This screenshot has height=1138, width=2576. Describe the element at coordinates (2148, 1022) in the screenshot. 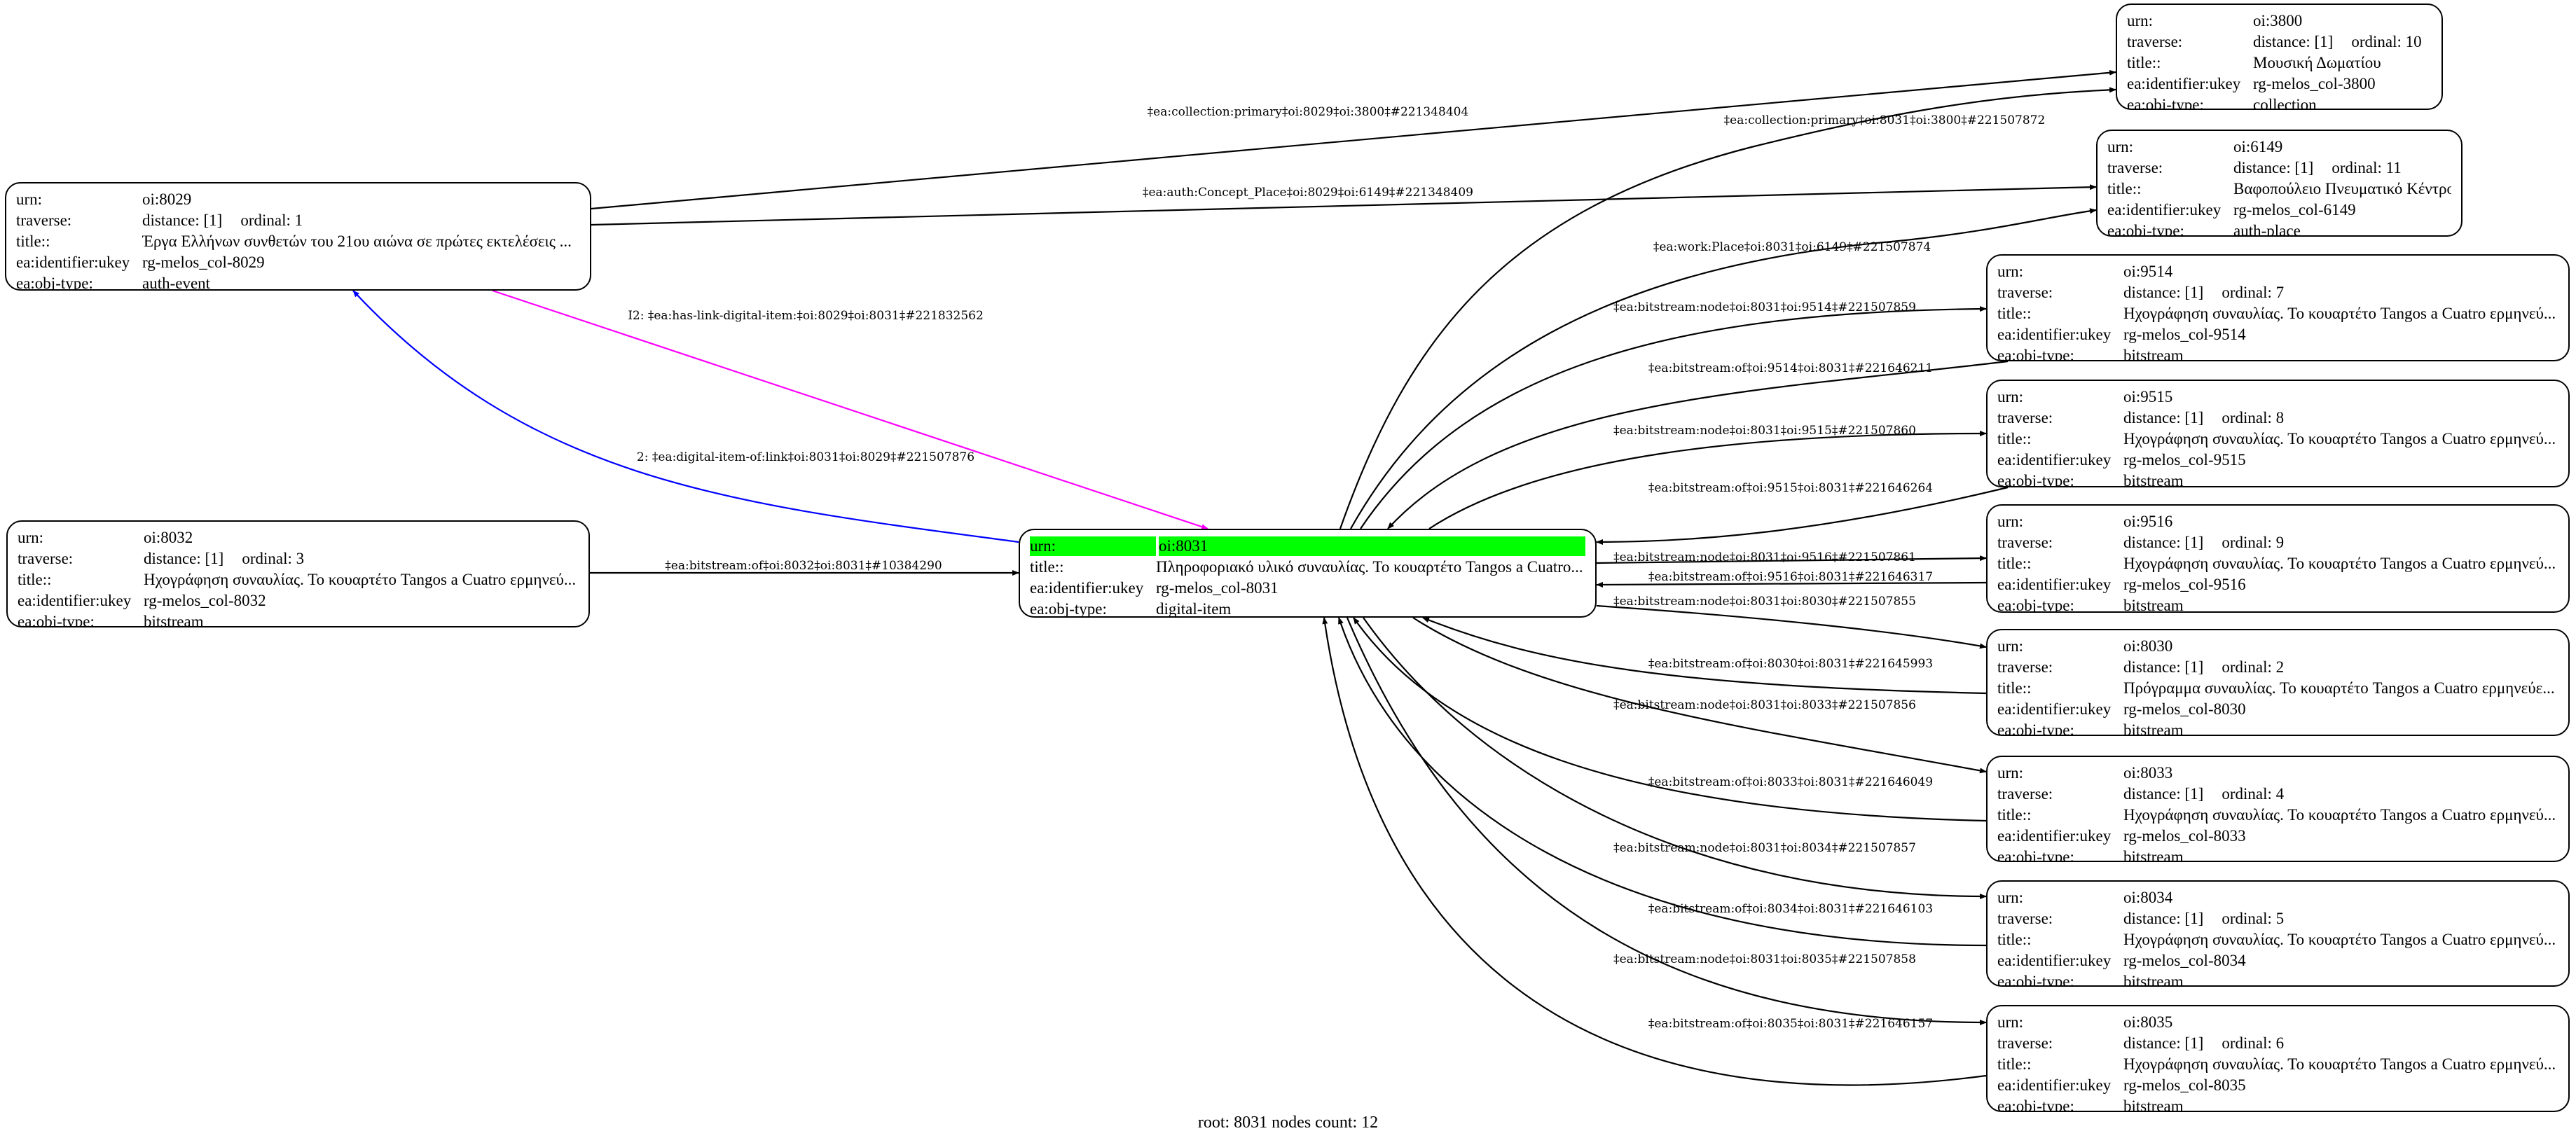

I see `row-value: oi:8035` at that location.